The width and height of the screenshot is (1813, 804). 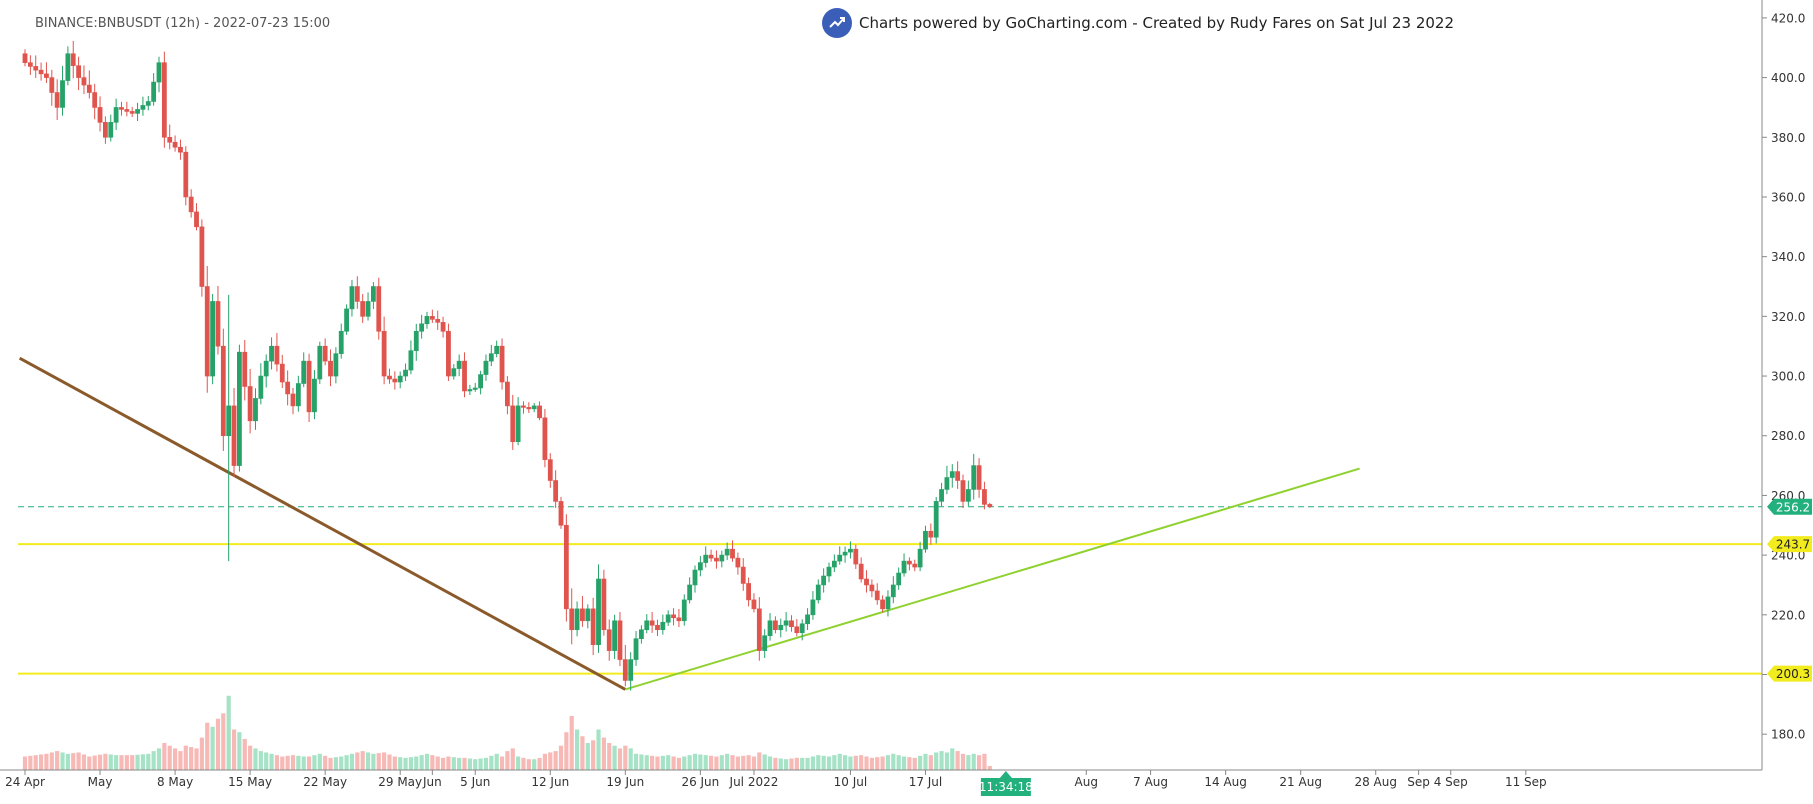 I want to click on x-tick-label: Jun, so click(x=432, y=782).